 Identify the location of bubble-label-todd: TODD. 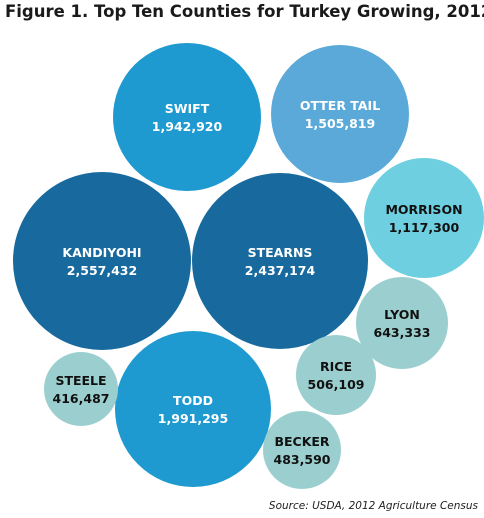
(193, 400).